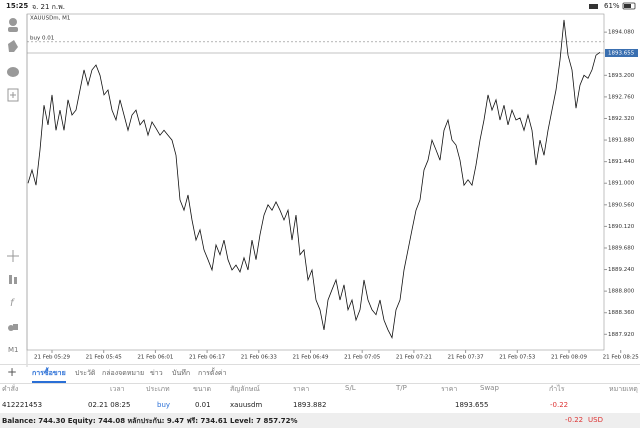 This screenshot has width=640, height=447. What do you see at coordinates (557, 389) in the screenshot?
I see `table-header: กำไร` at bounding box center [557, 389].